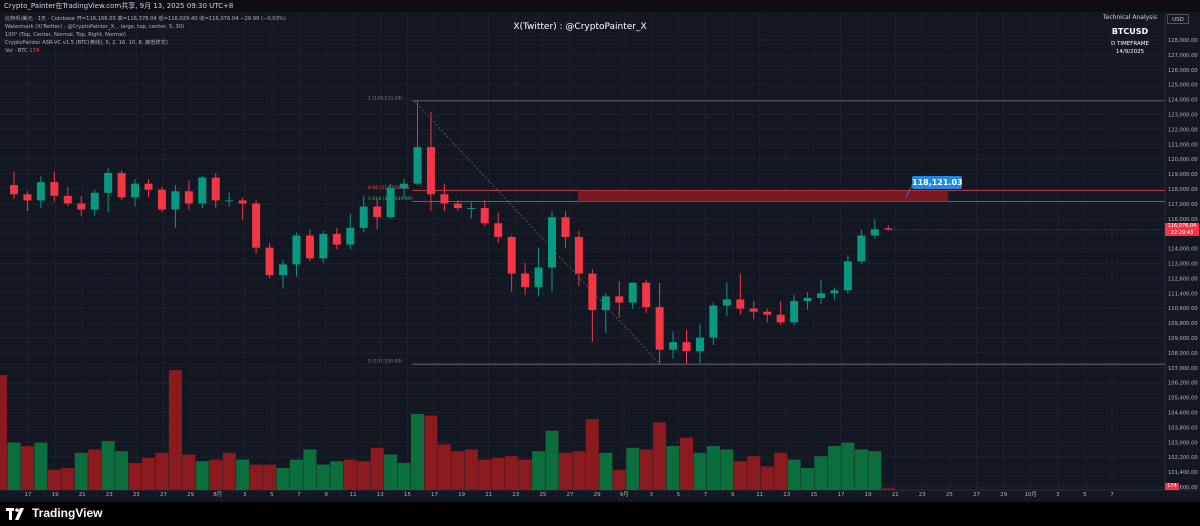  Describe the element at coordinates (217, 494) in the screenshot. I see `time-axis-label: 8月` at that location.